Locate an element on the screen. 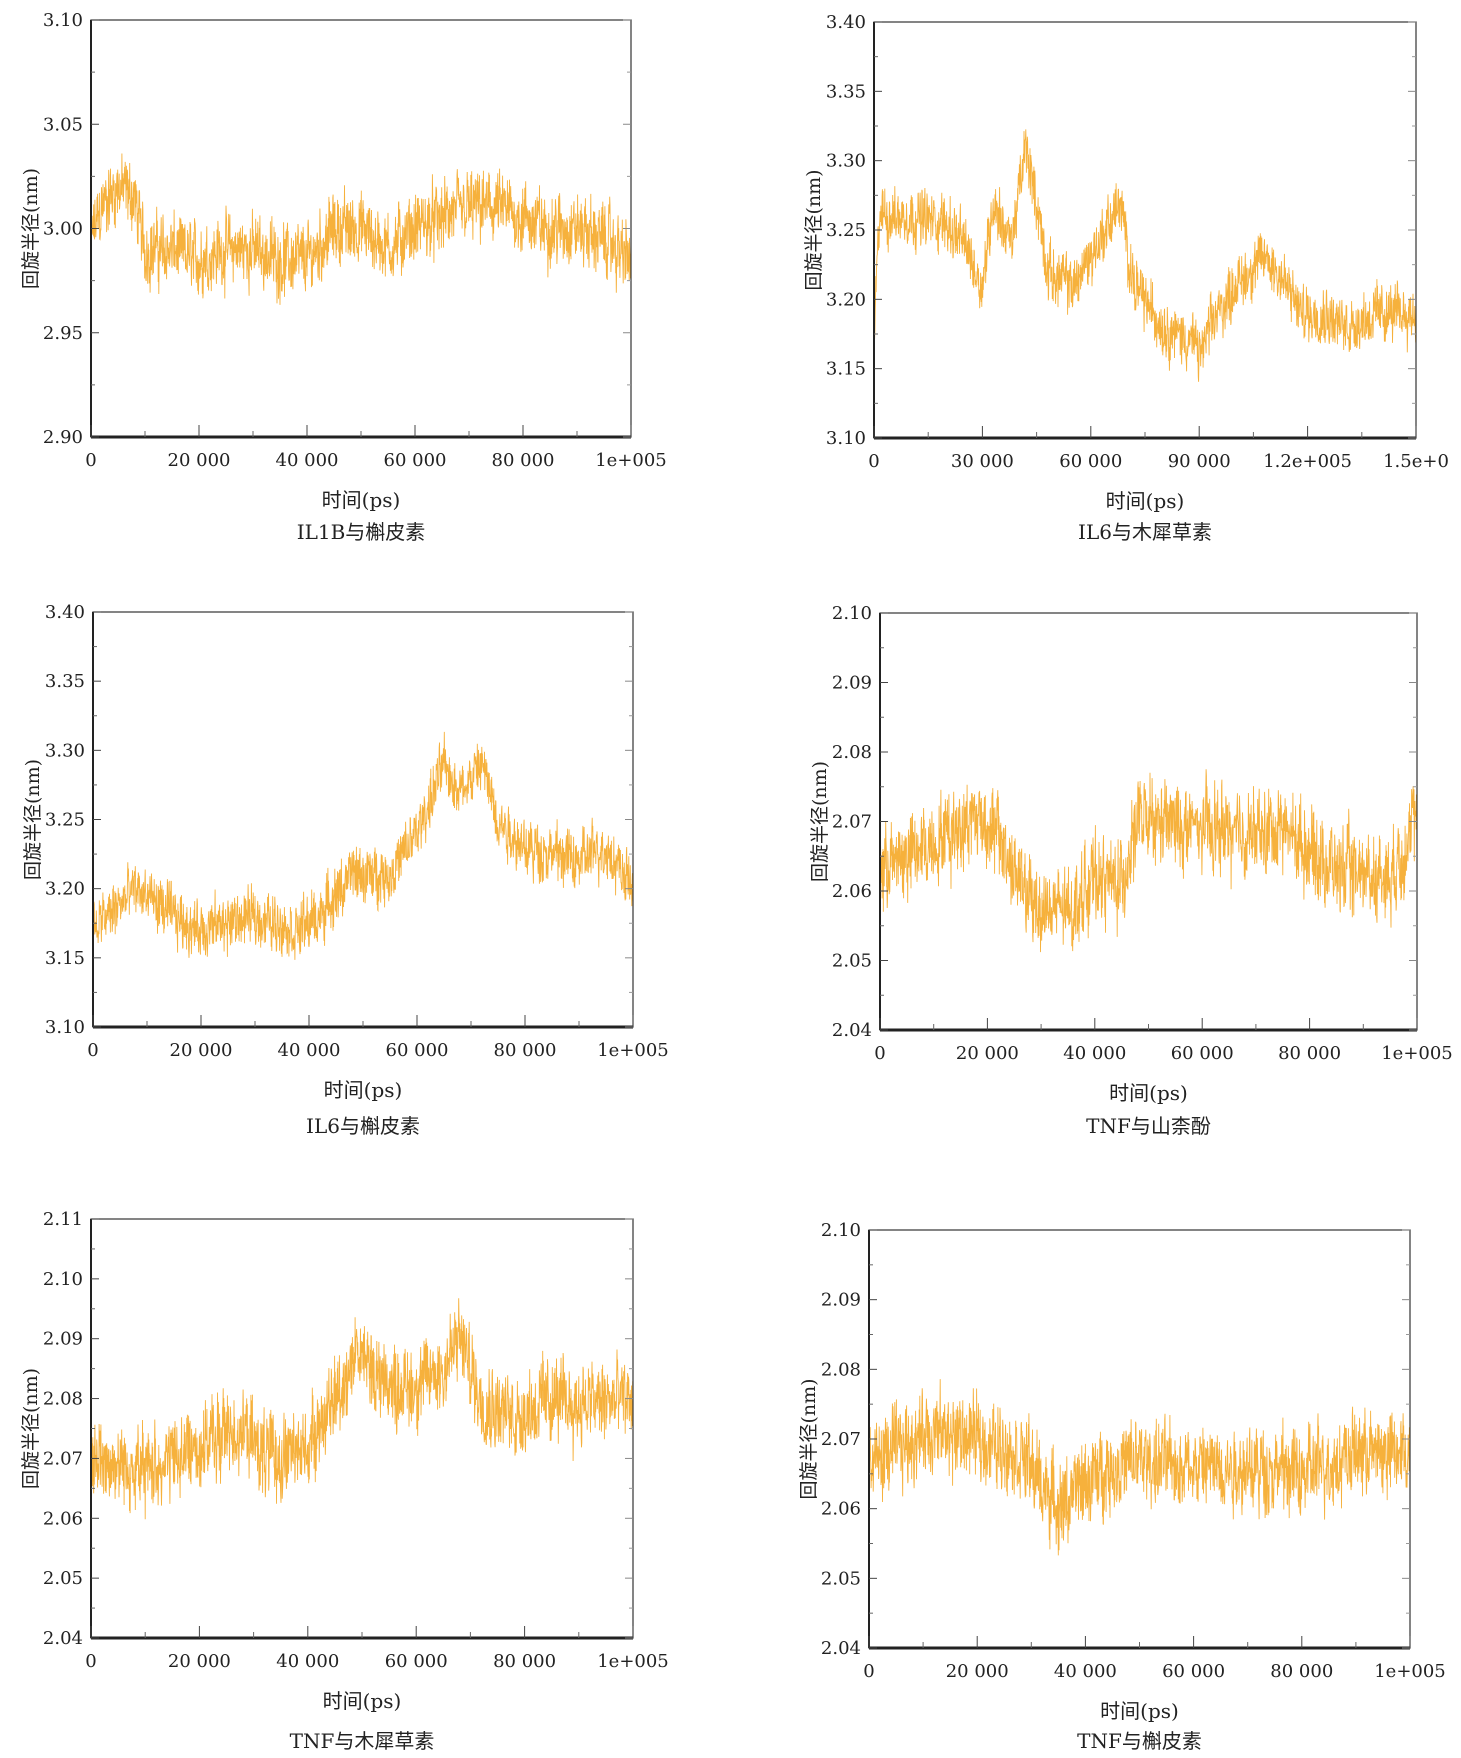  chart-title: IL6与木犀草素 is located at coordinates (1145, 532).